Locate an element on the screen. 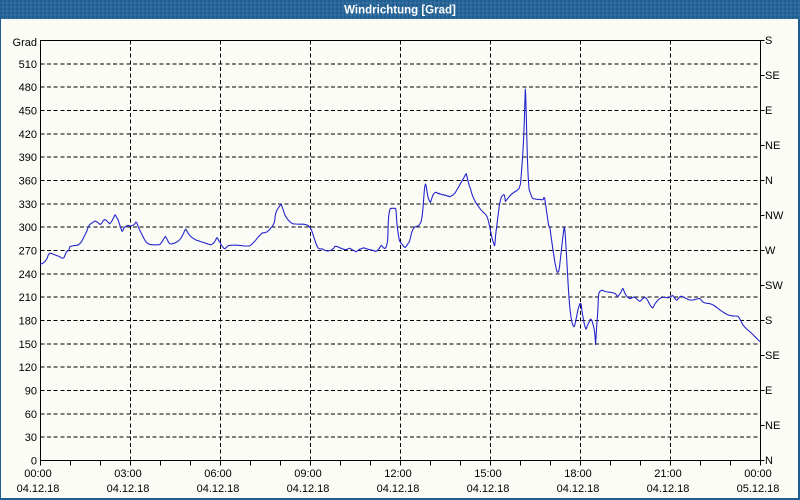  svg-text: 390 is located at coordinates (28, 158).